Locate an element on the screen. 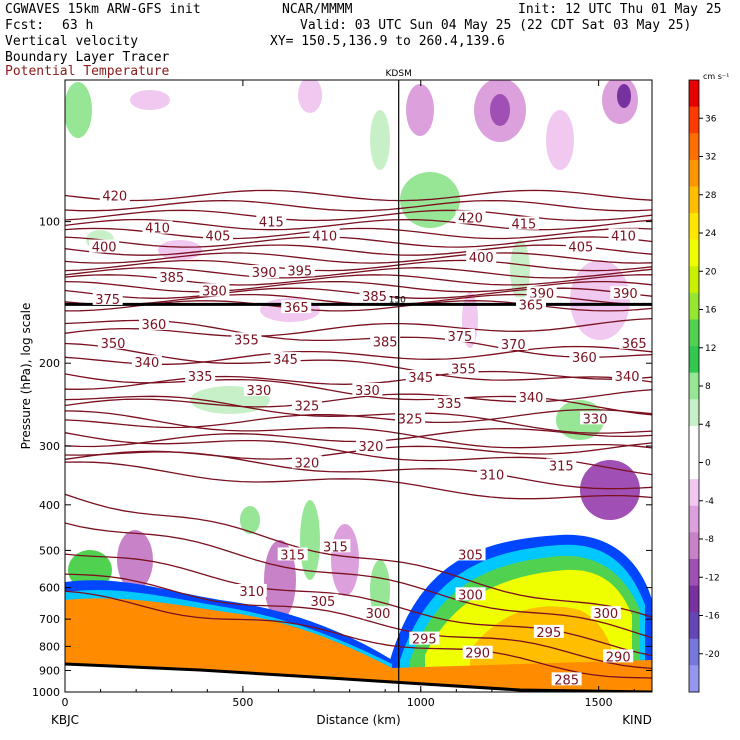 The image size is (740, 740). theta-label: 415 is located at coordinates (271, 223).